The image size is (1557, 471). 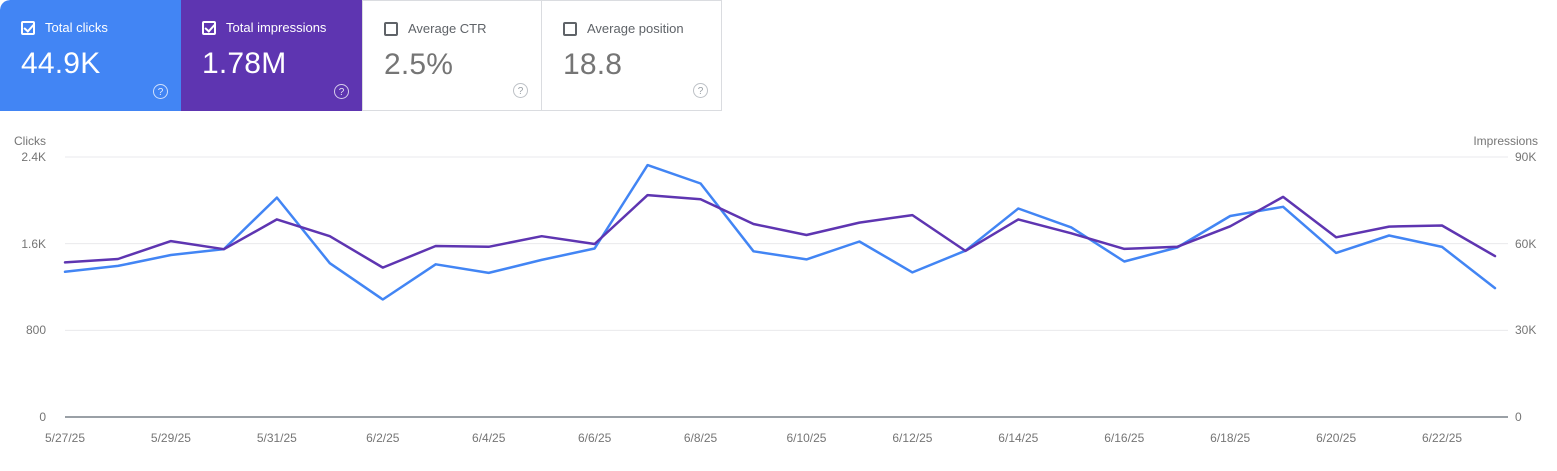 I want to click on card-total-clicks: Total clicks 44.9K ?, so click(x=90, y=55).